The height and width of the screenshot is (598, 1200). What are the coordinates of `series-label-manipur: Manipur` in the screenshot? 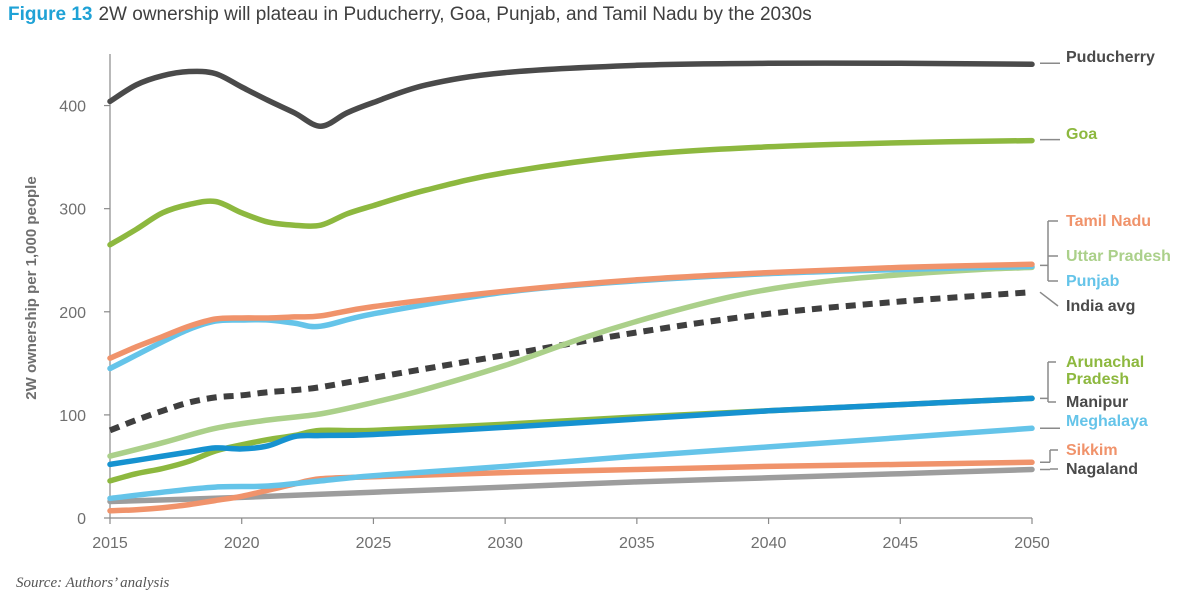 It's located at (1097, 402).